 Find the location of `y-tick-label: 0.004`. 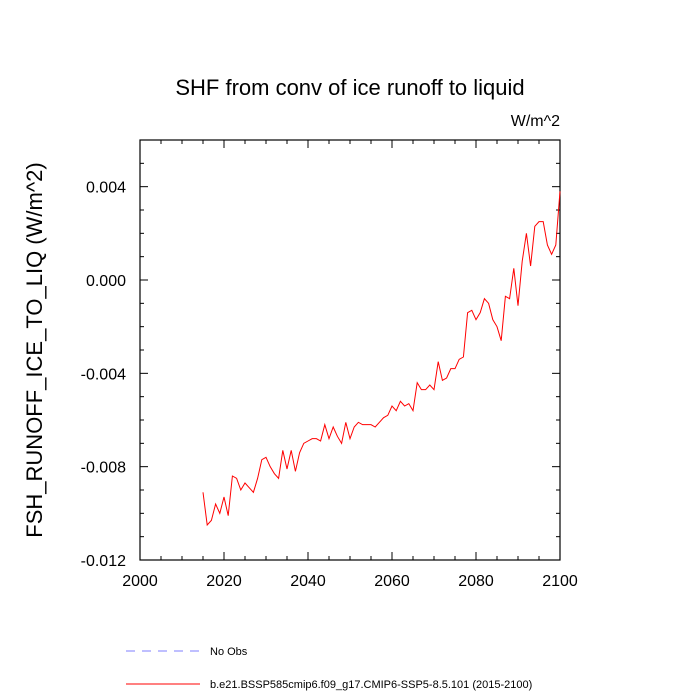

y-tick-label: 0.004 is located at coordinates (106, 188).